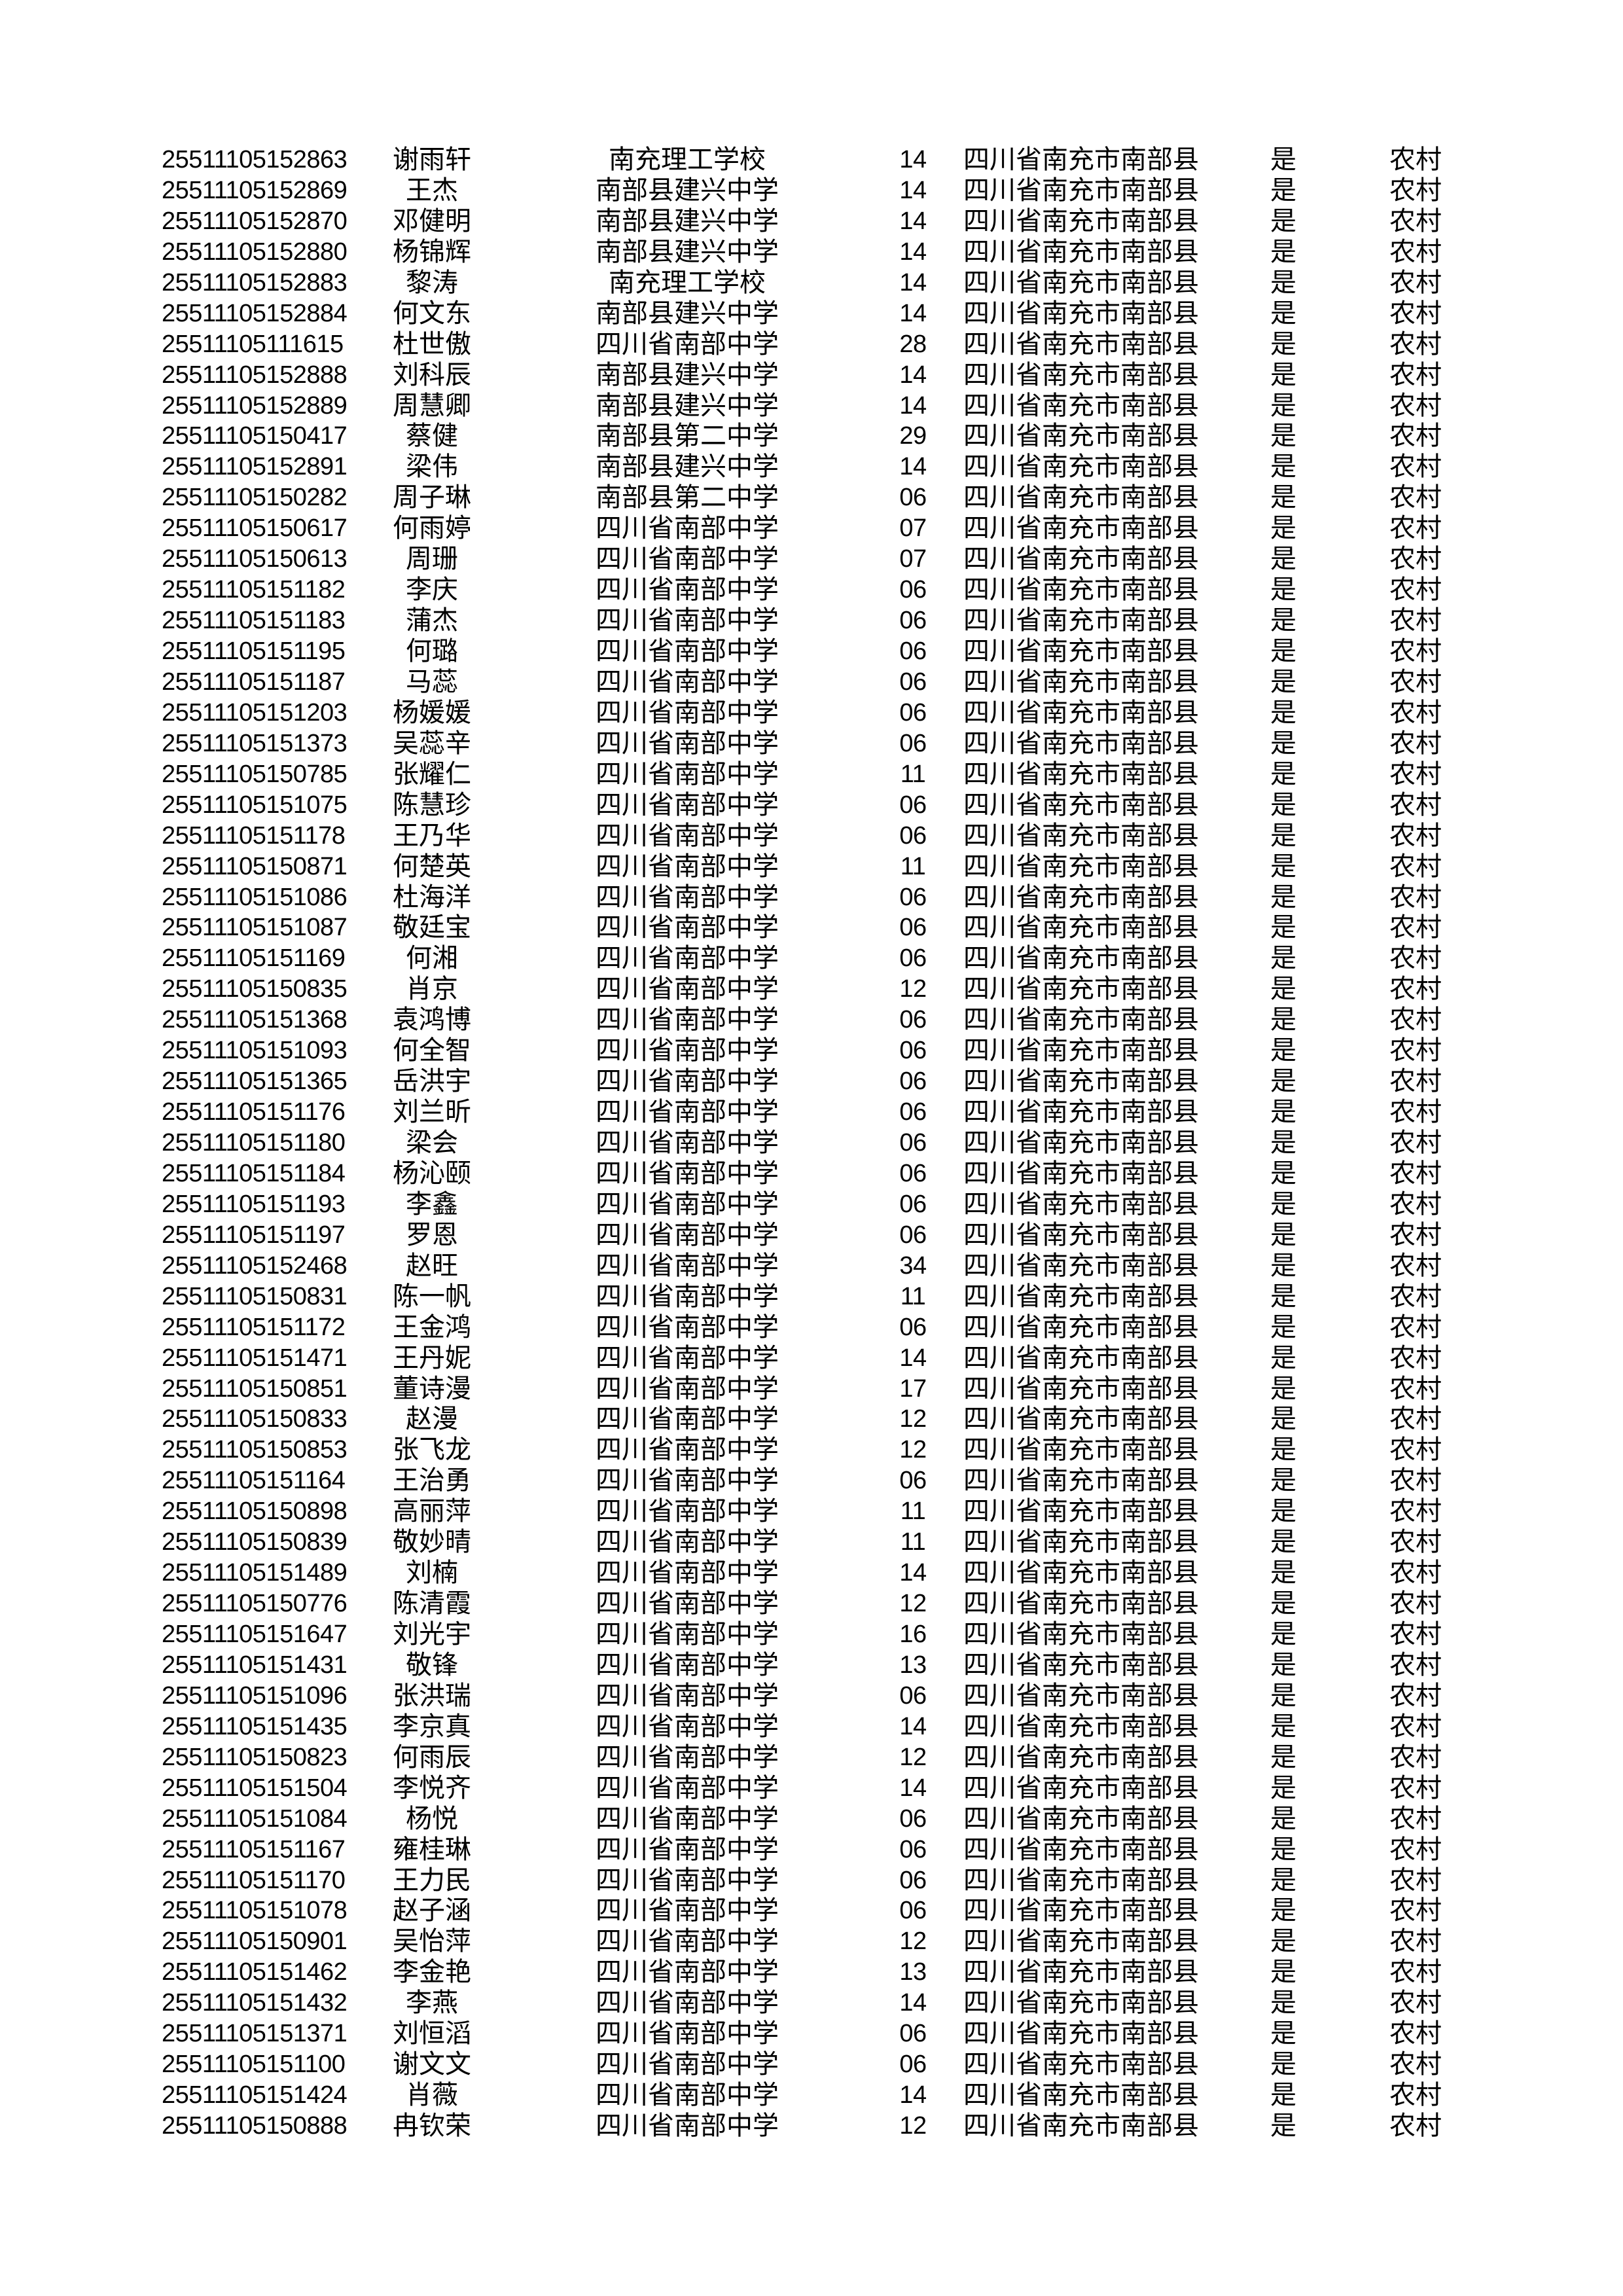  Describe the element at coordinates (811, 436) in the screenshot. I see `table-row: 25511105150417 蔡健 南部县第二中学 29 四川省南充市南部县 是 农村` at that location.